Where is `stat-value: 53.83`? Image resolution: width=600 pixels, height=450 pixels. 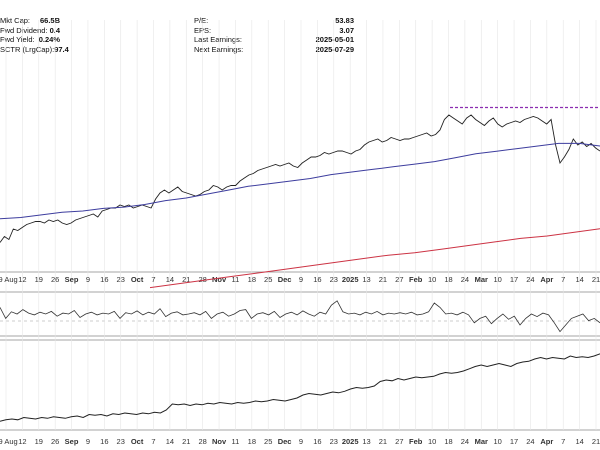
stat-value: 53.83 is located at coordinates (344, 20).